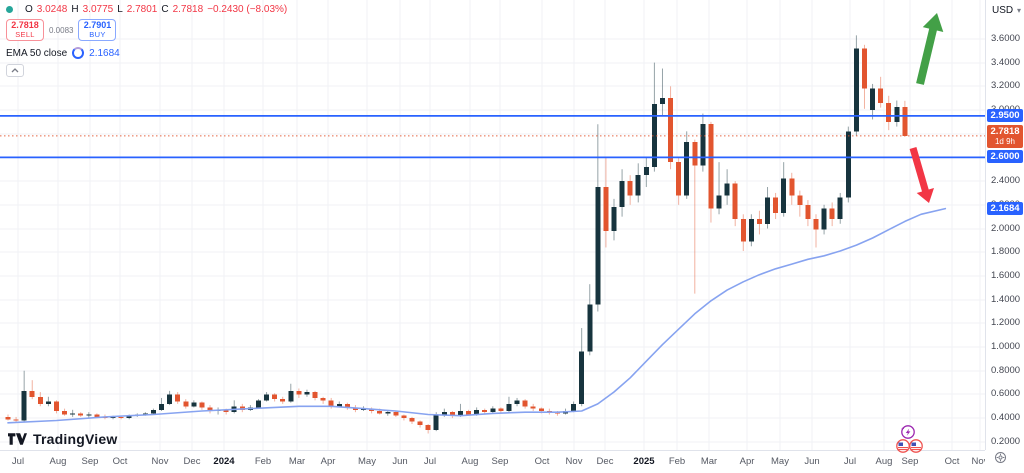  Describe the element at coordinates (908, 432) in the screenshot. I see `lightning-event-icon: +` at that location.